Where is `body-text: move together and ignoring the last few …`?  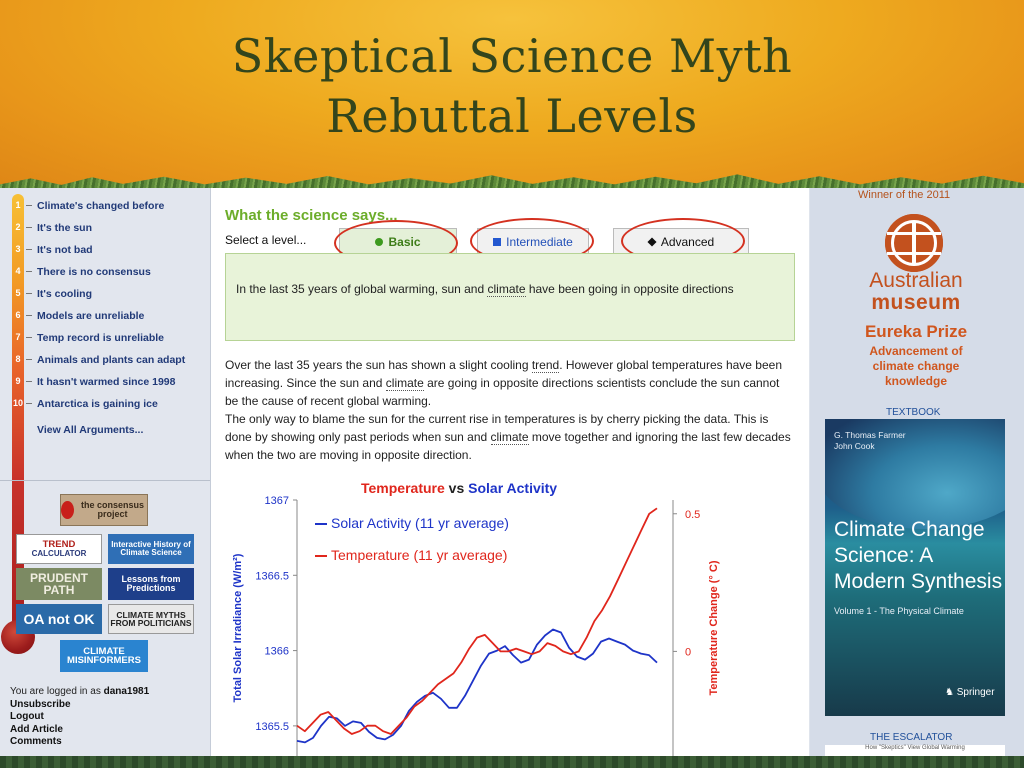
body-text: move together and ignoring the last few … is located at coordinates (508, 446).